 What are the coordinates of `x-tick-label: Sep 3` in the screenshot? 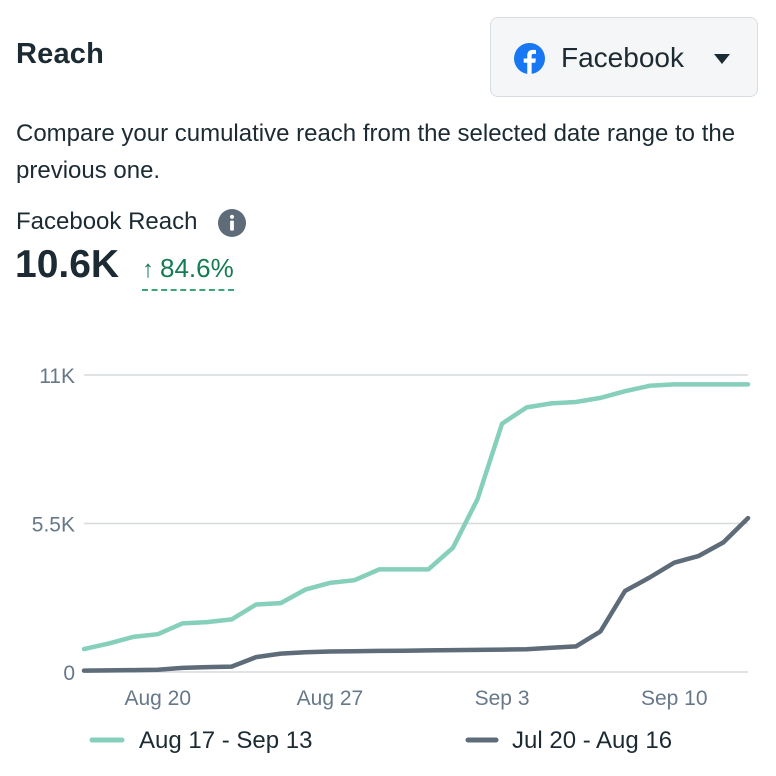 It's located at (502, 698).